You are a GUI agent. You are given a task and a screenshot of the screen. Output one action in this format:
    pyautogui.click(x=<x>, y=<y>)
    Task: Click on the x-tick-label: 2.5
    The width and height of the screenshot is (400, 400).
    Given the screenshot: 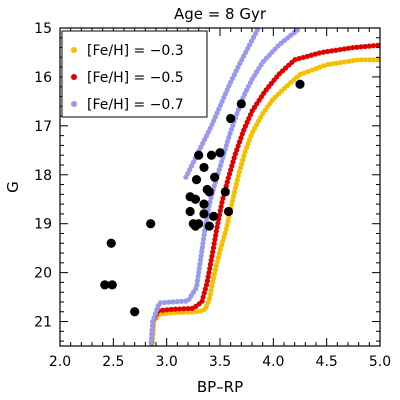 What is the action you would take?
    pyautogui.click(x=113, y=362)
    